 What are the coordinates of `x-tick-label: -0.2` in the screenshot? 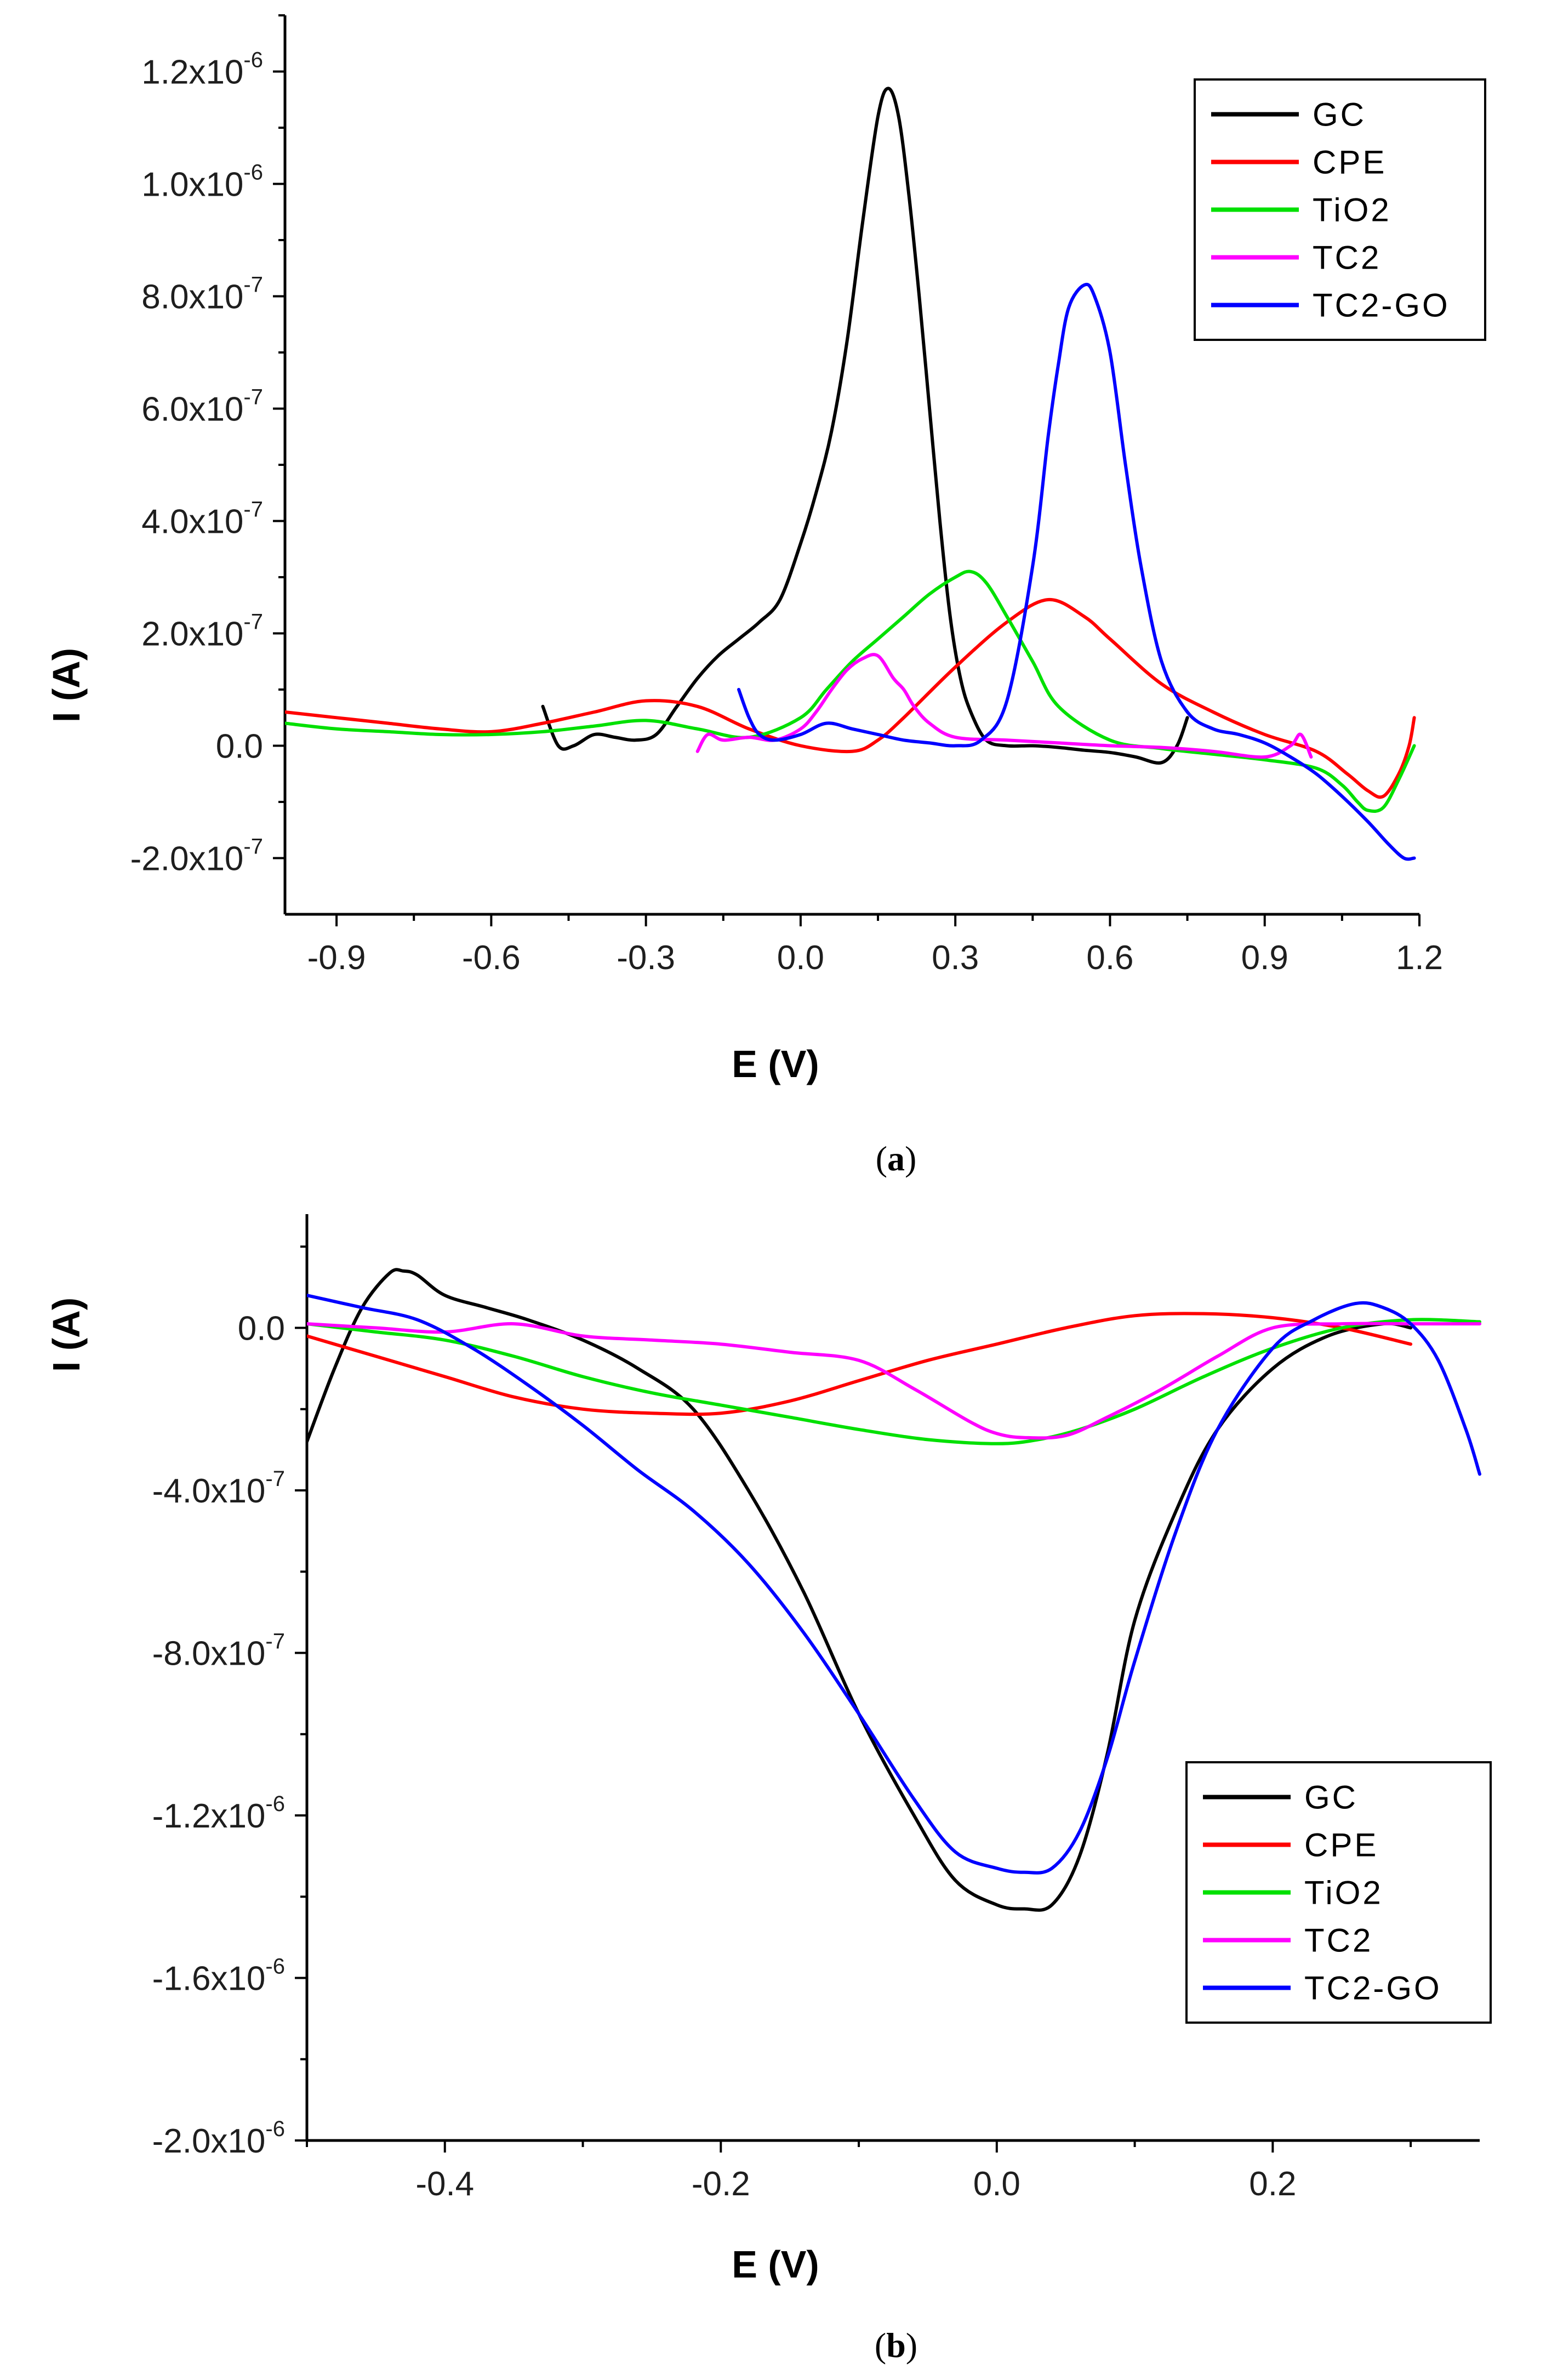 It's located at (721, 2184).